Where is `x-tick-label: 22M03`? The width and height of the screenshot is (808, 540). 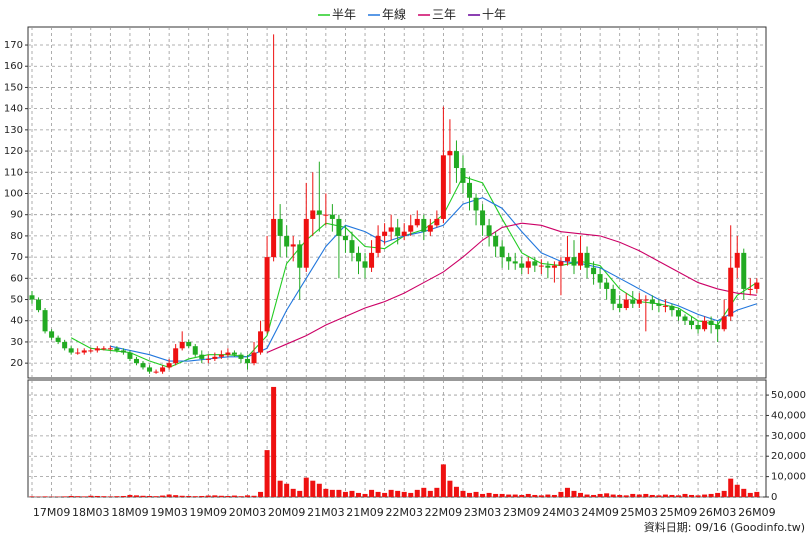 x-tick-label: 22M03 is located at coordinates (404, 512).